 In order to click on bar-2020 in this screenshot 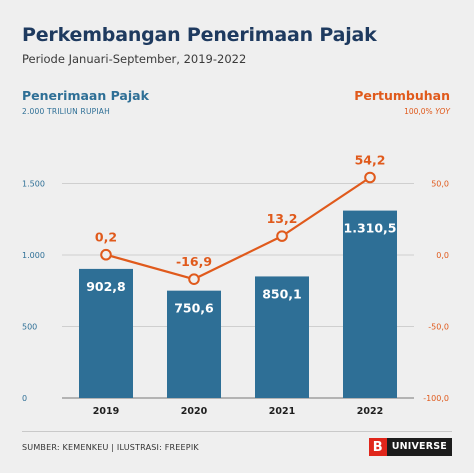, I will do `click(194, 344)`.